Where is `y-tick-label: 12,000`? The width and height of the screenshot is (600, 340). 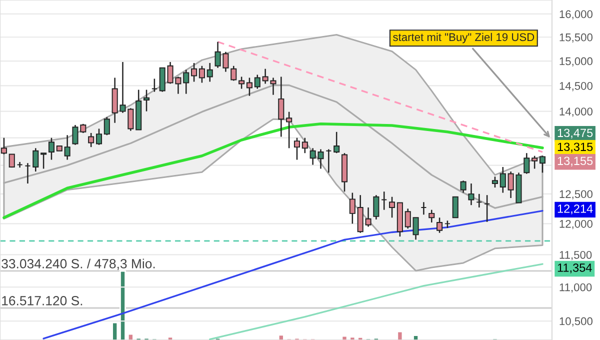 y-tick-label: 12,000 is located at coordinates (576, 225).